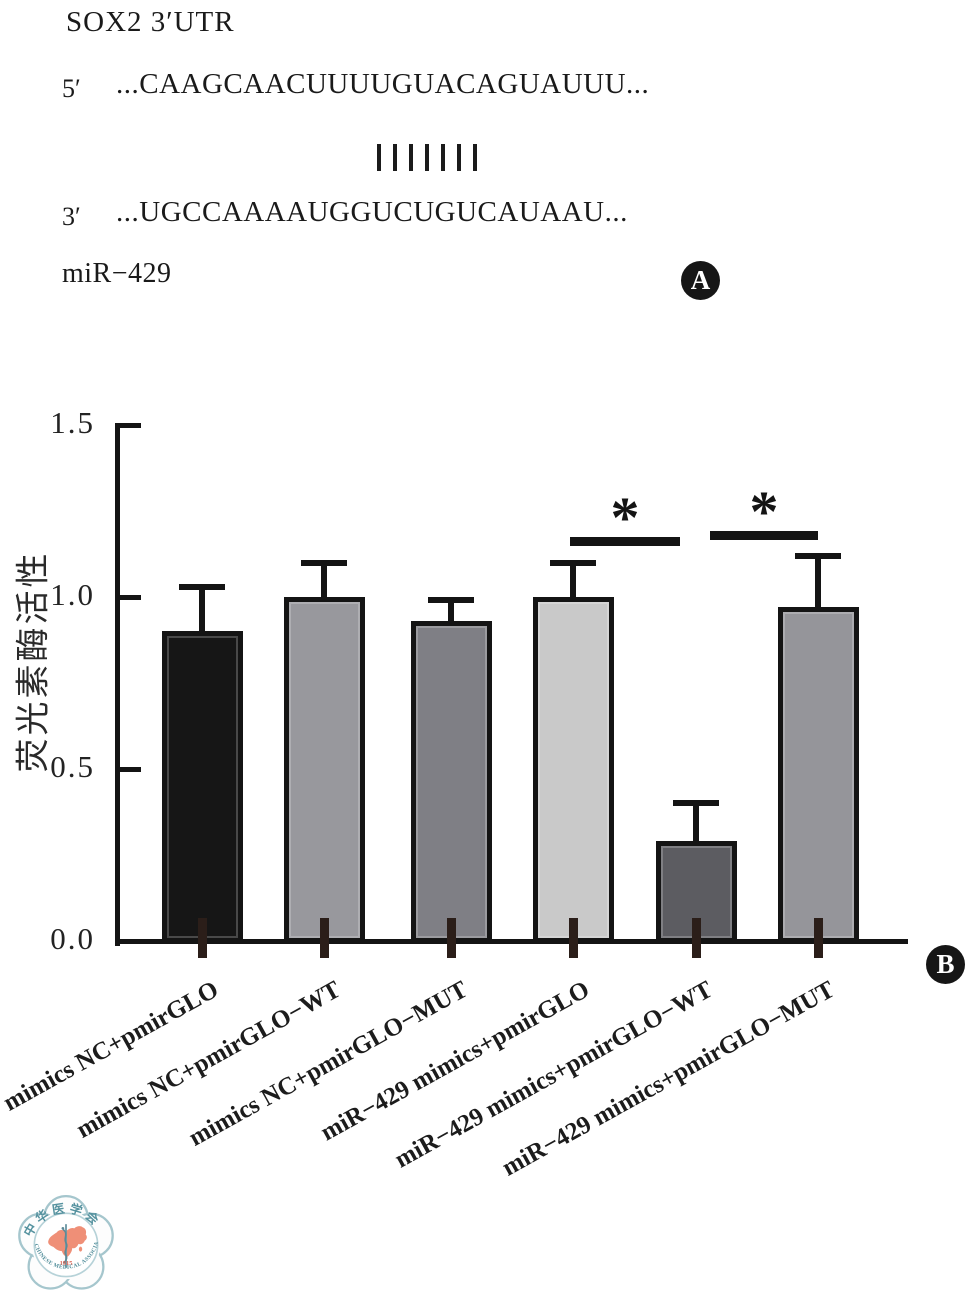  I want to click on base-pairing-bars, so click(427, 157).